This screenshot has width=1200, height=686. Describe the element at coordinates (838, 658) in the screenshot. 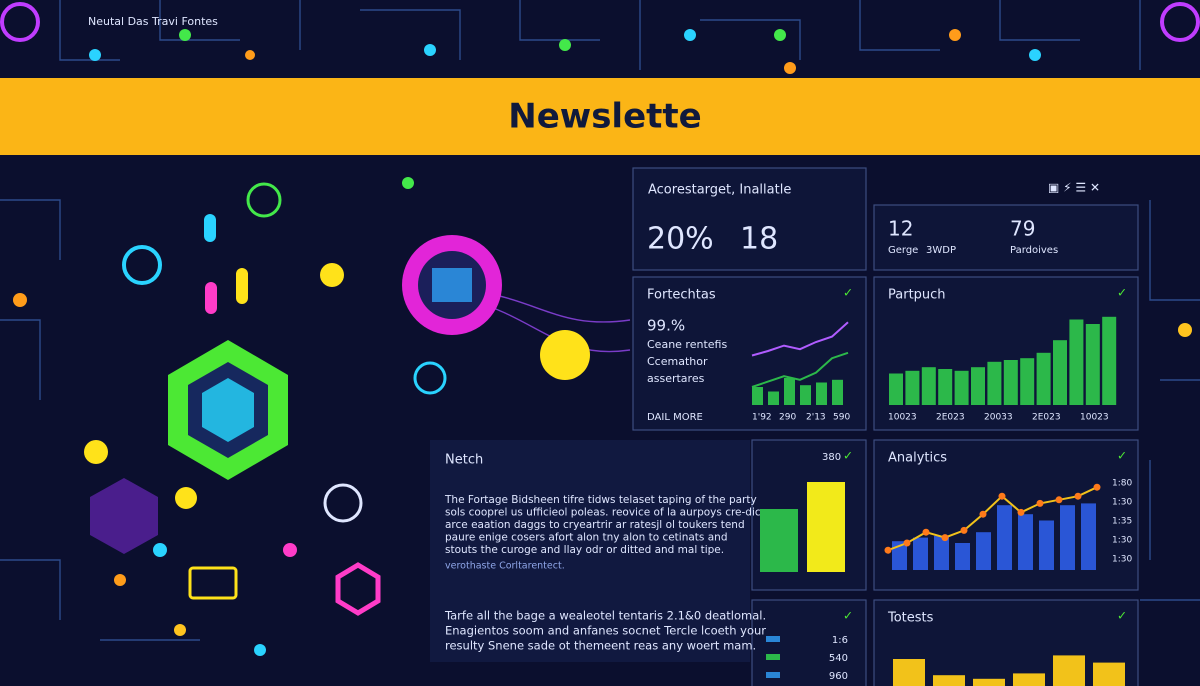

I see `list-value: 540` at that location.